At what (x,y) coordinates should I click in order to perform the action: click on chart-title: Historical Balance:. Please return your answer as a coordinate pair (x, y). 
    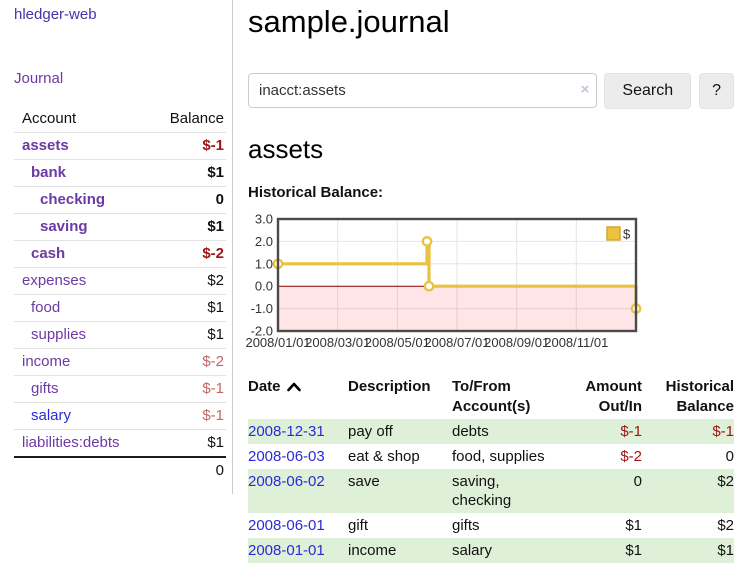
    Looking at the image, I should click on (316, 192).